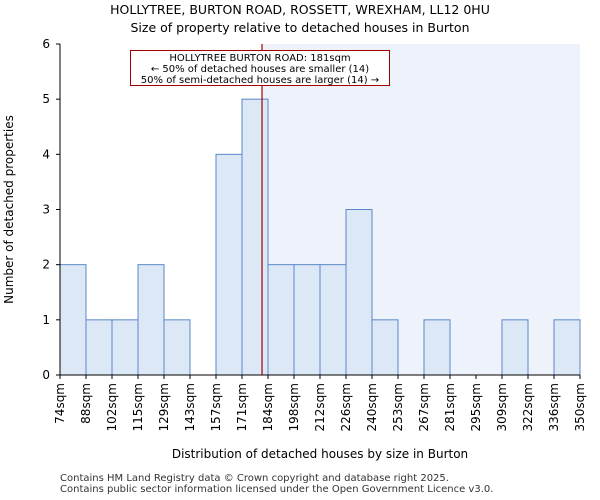 The image size is (600, 500). What do you see at coordinates (60, 403) in the screenshot?
I see `x-tick-label: 74sqm` at bounding box center [60, 403].